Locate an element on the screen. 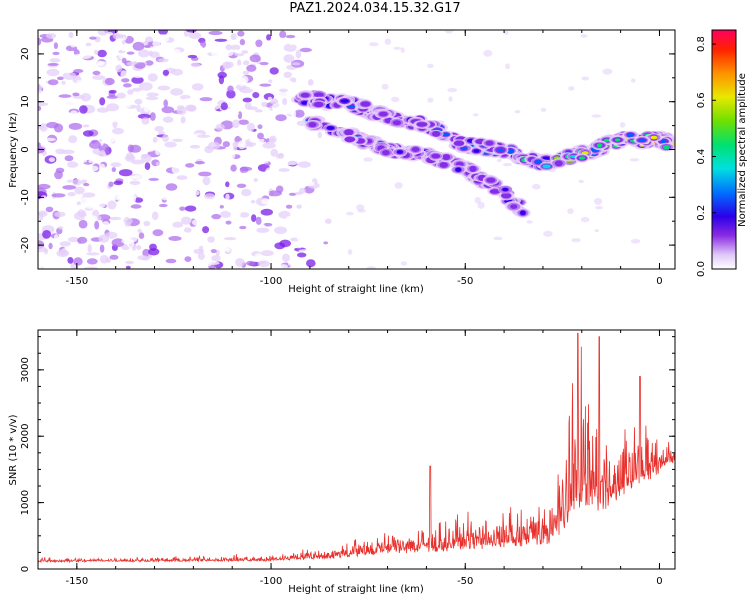 This screenshot has height=600, width=750. y-tick-label: 10 is located at coordinates (25, 101).